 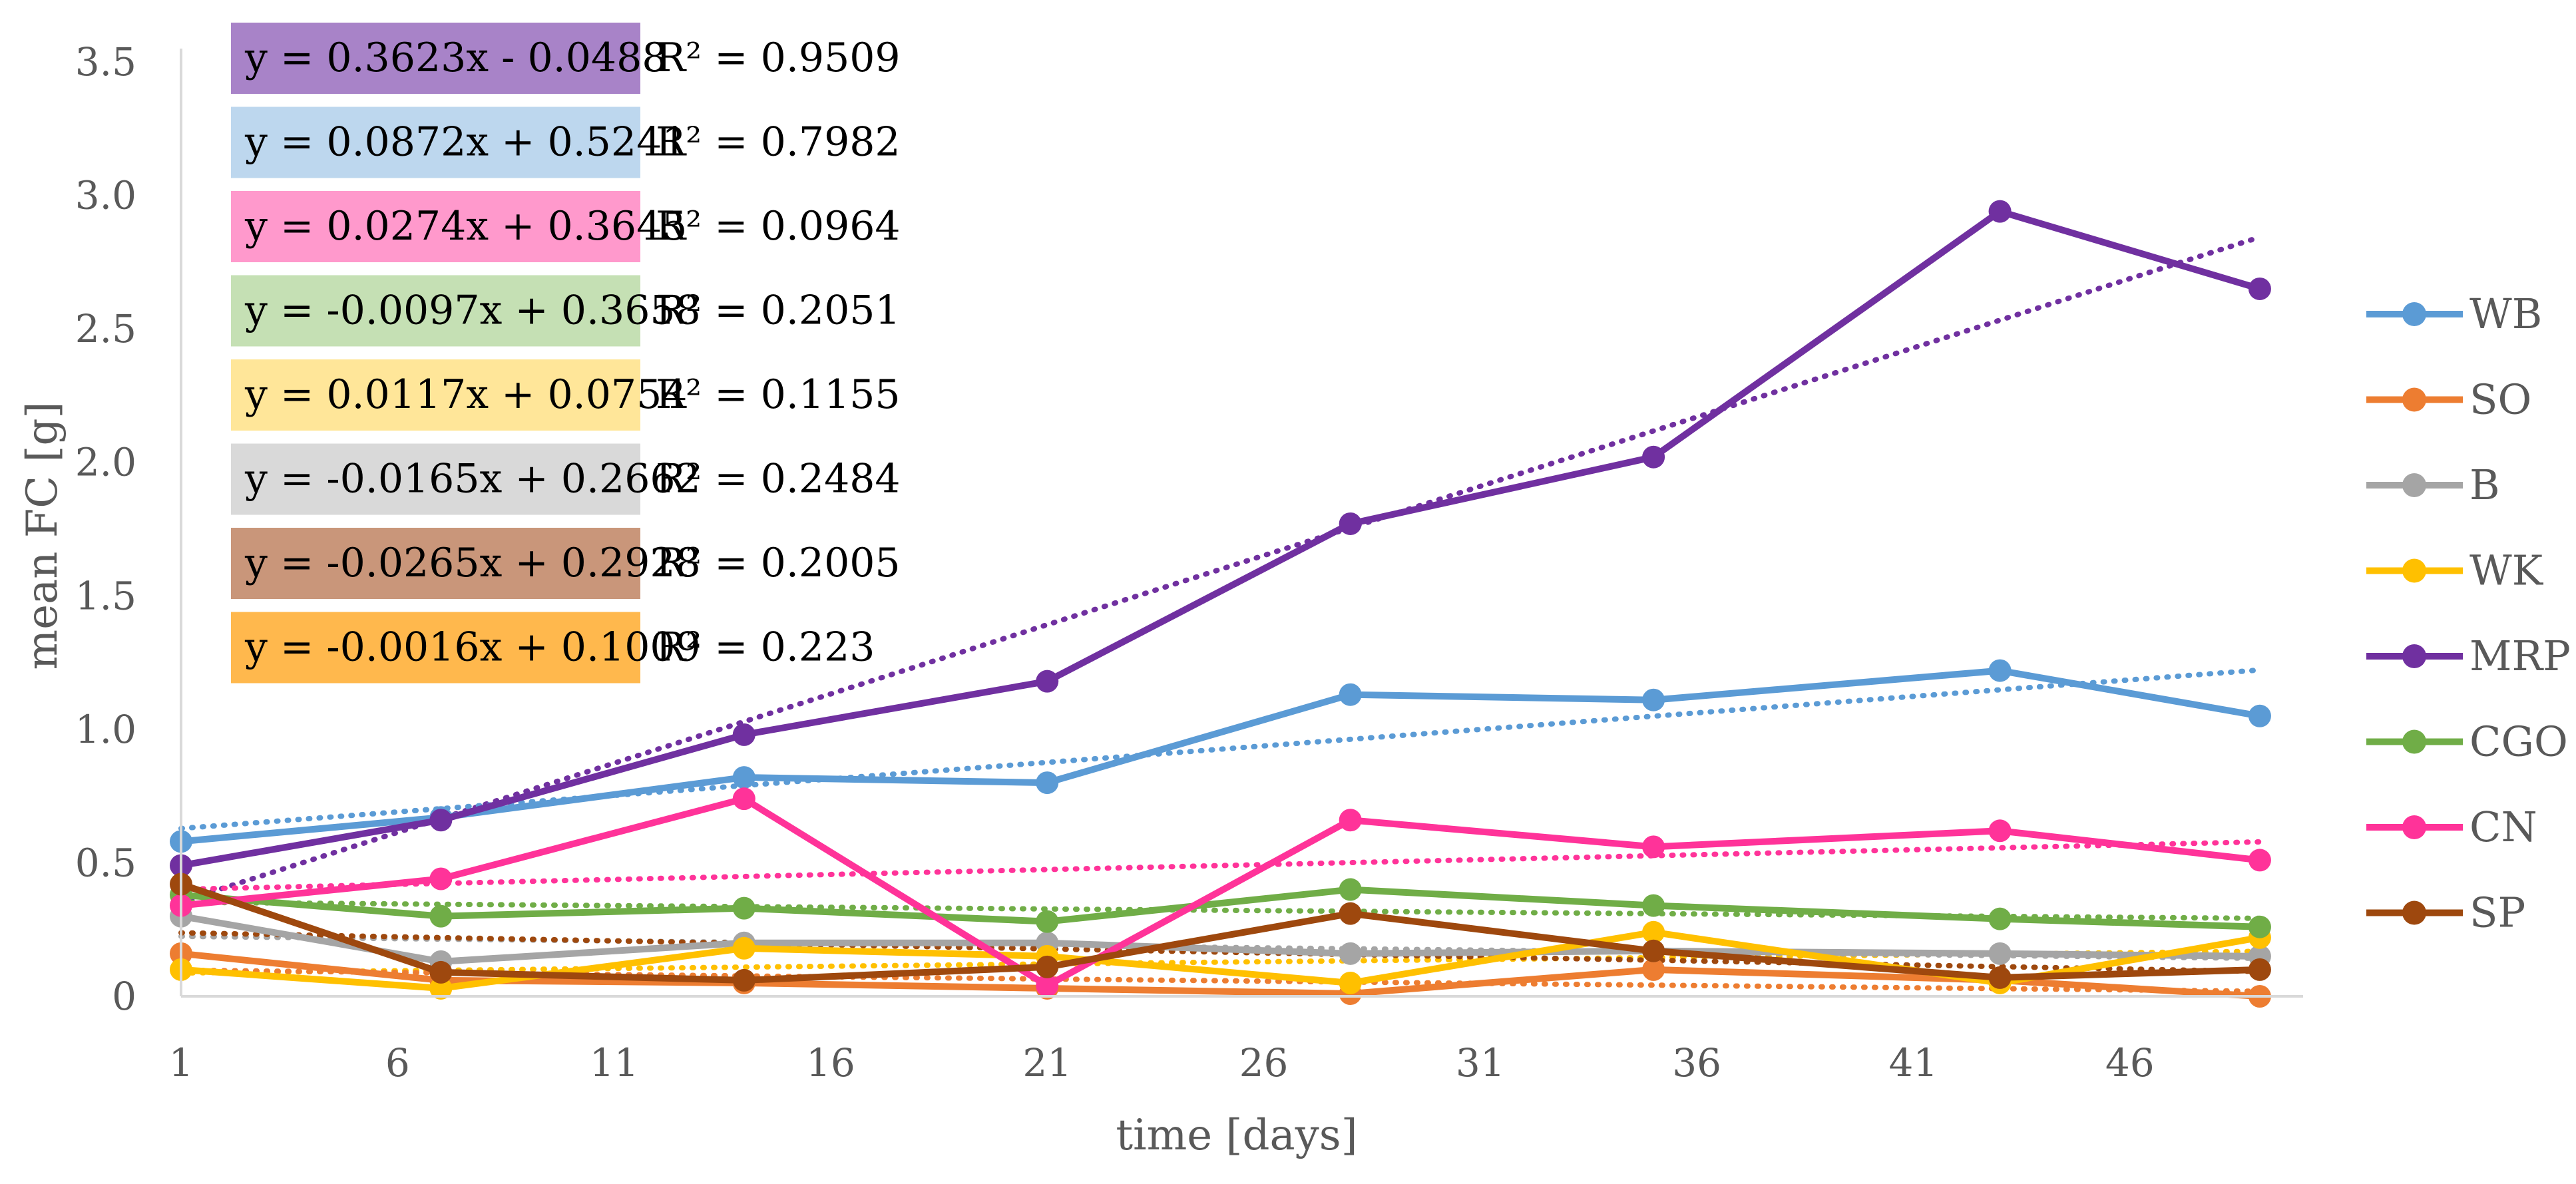 I want to click on x-tick-label: 36, so click(x=1696, y=1062).